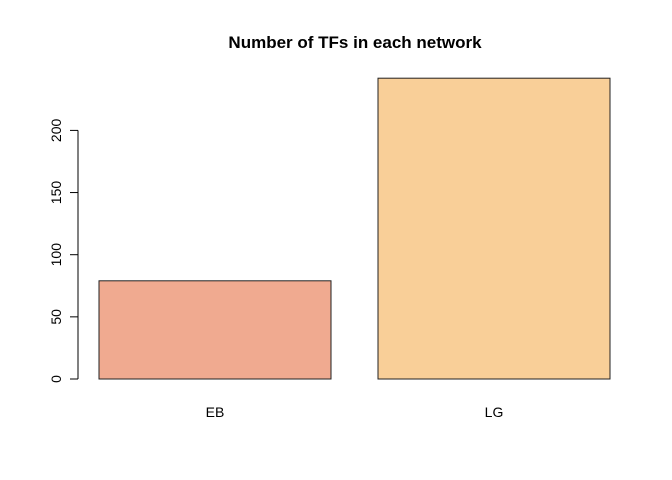  I want to click on y-tick-label: 200, so click(56, 131).